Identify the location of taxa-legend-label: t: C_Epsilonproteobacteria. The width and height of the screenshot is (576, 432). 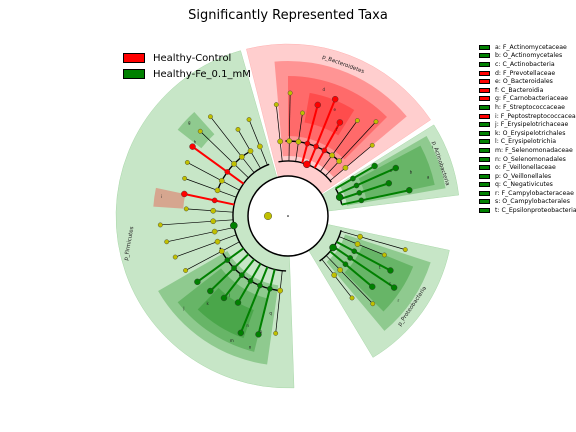
(535, 211).